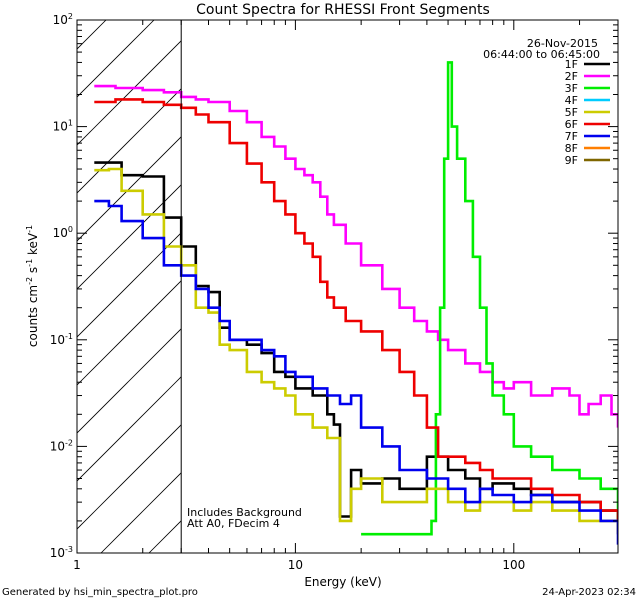 The image size is (640, 600). What do you see at coordinates (33, 272) in the screenshot?
I see `y-label-mid-1: s` at bounding box center [33, 272].